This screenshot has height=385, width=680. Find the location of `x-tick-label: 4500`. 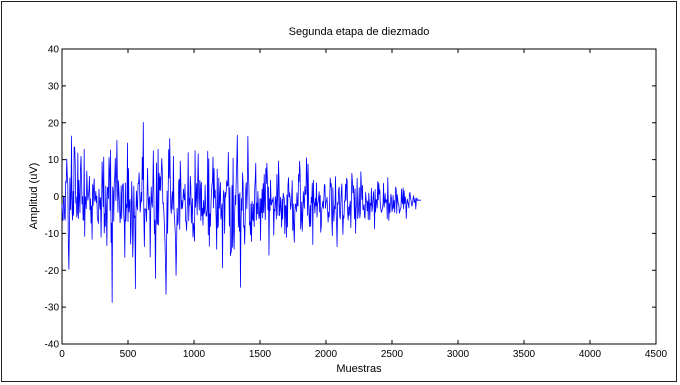

x-tick-label: 4500 is located at coordinates (656, 354).